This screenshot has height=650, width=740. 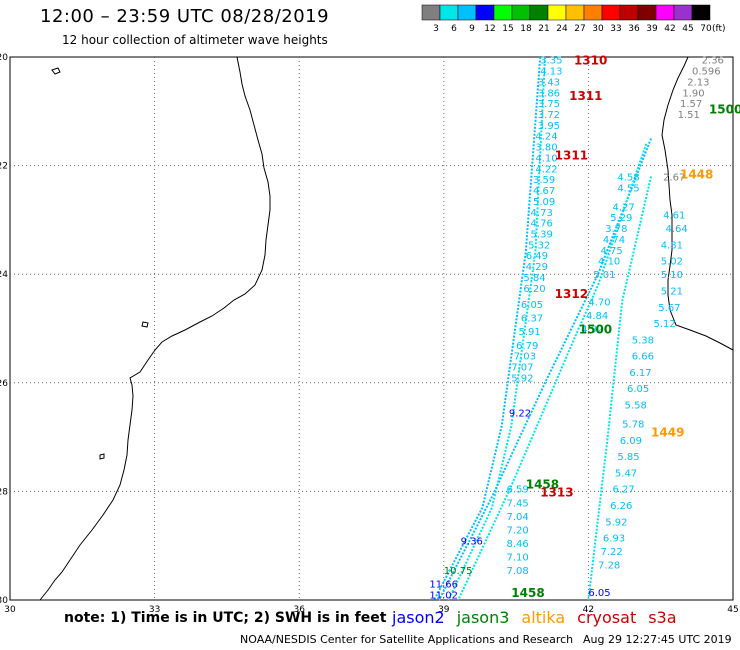 I want to click on lon-tick-label: 30, so click(x=10, y=610).